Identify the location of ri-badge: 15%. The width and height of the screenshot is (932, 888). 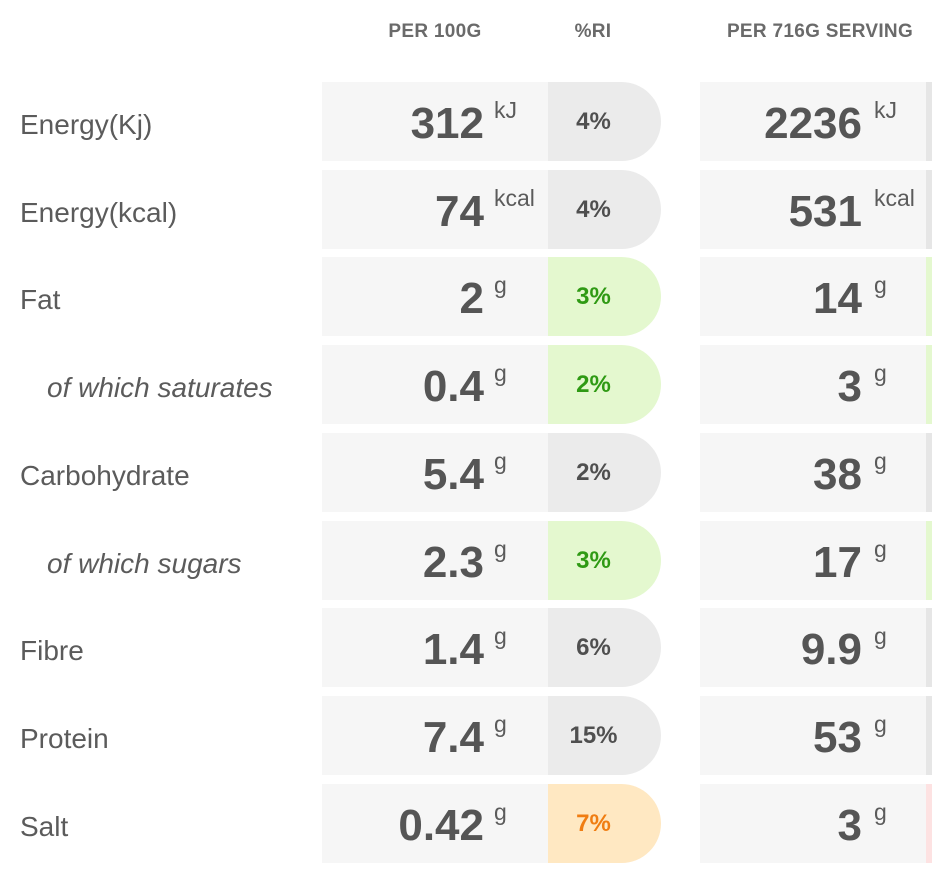
(604, 735).